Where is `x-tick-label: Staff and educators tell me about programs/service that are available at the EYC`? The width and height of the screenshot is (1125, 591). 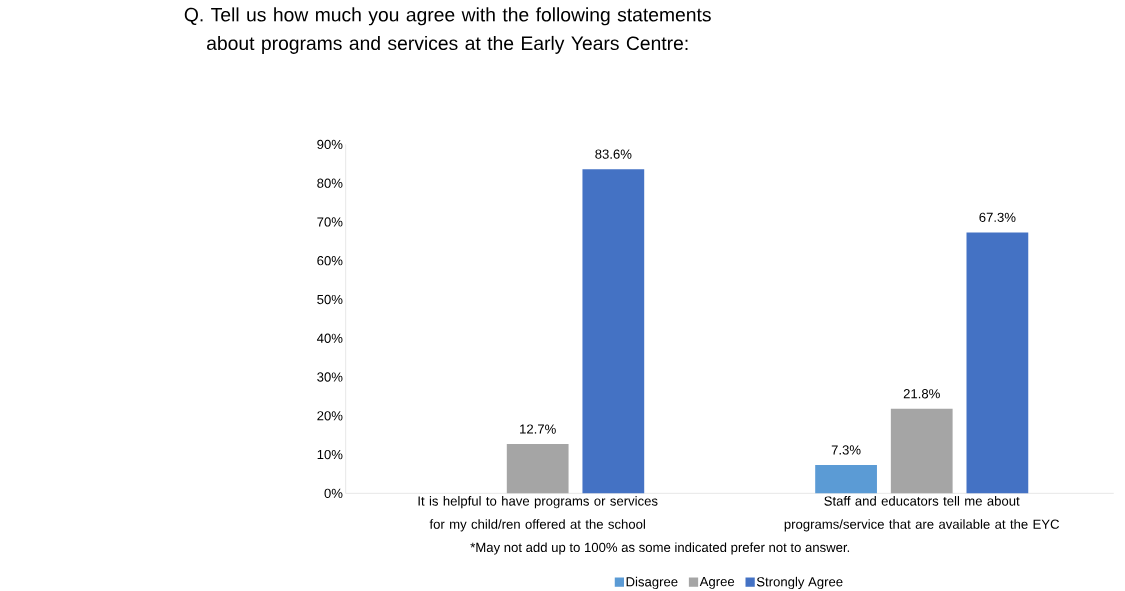 x-tick-label: Staff and educators tell me about programs/service that are available at the EYC is located at coordinates (922, 514).